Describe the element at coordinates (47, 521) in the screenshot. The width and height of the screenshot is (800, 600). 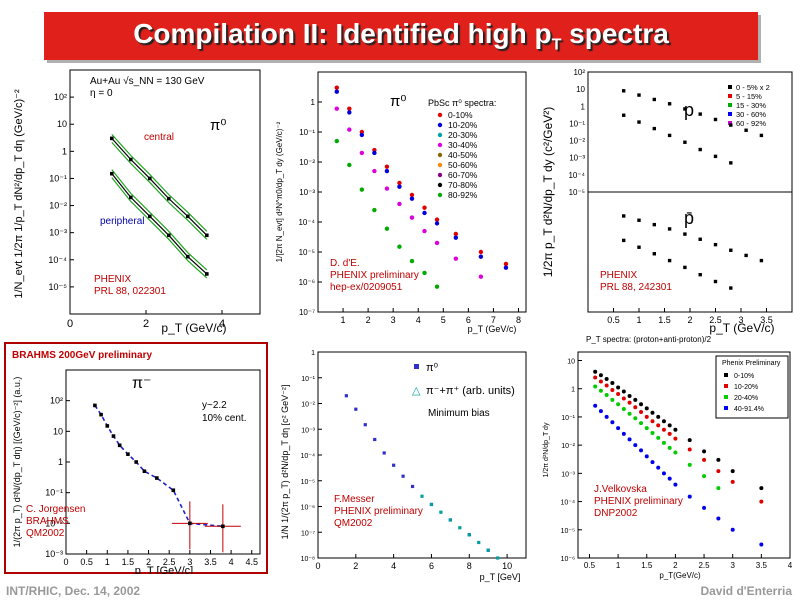
I see `annotation-line: BRAHMS` at that location.